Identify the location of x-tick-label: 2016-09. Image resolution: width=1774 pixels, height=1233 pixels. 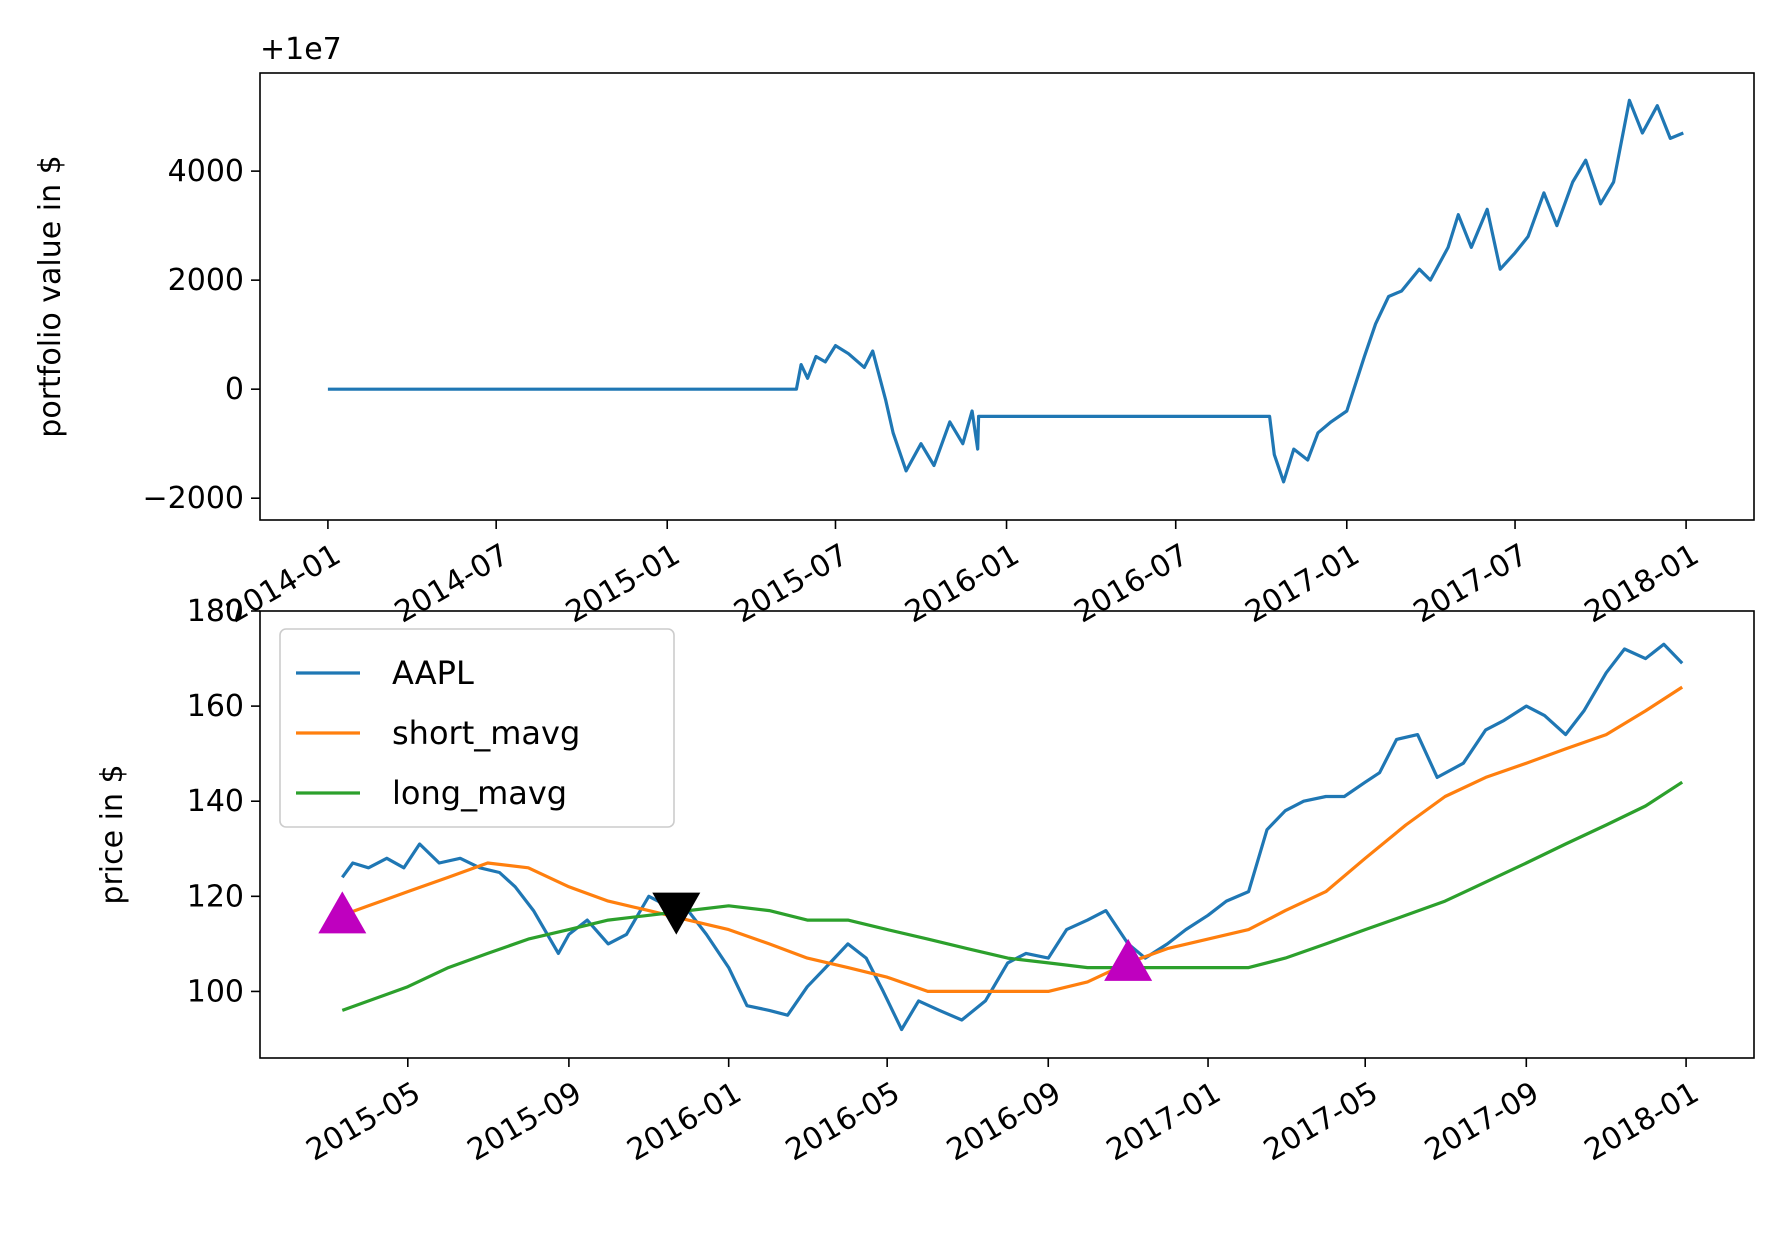
(1004, 1121).